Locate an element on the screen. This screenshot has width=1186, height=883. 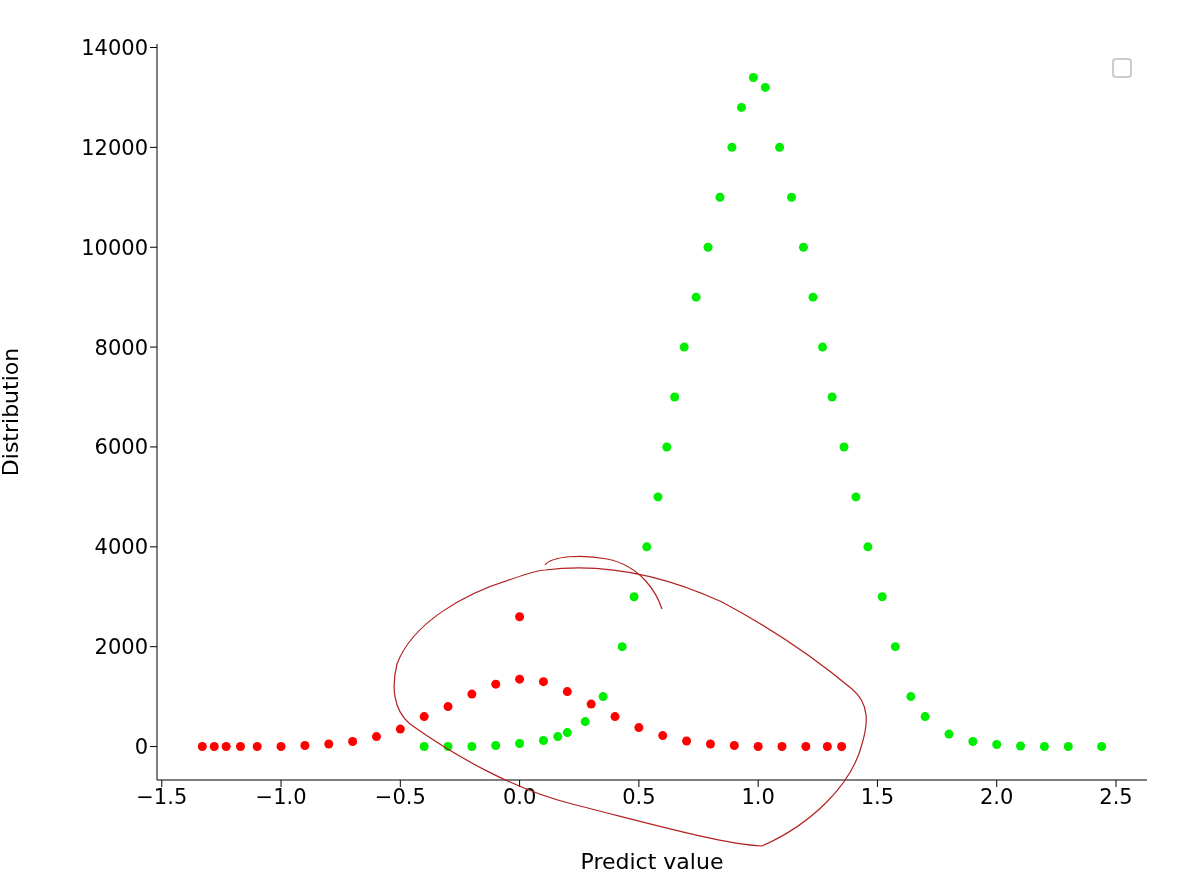
y-tick-label: 14000 is located at coordinates (114, 47).